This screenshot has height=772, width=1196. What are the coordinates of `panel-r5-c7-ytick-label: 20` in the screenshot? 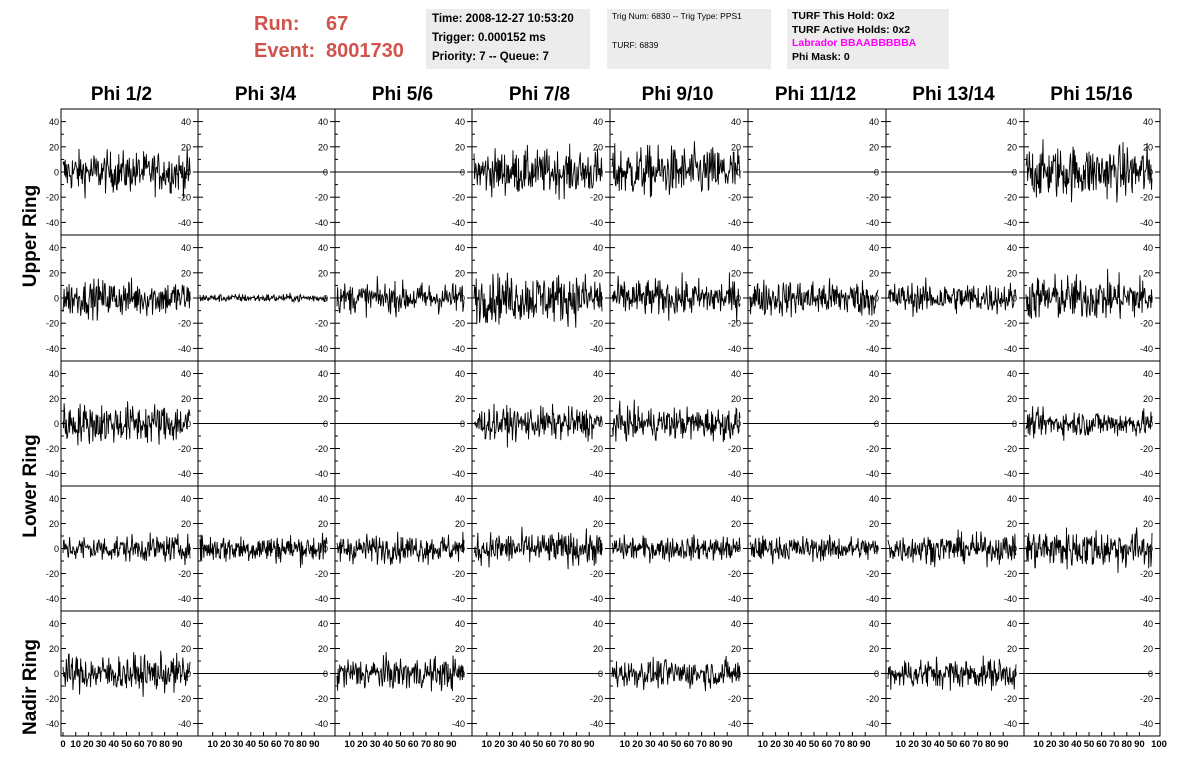 It's located at (1012, 649).